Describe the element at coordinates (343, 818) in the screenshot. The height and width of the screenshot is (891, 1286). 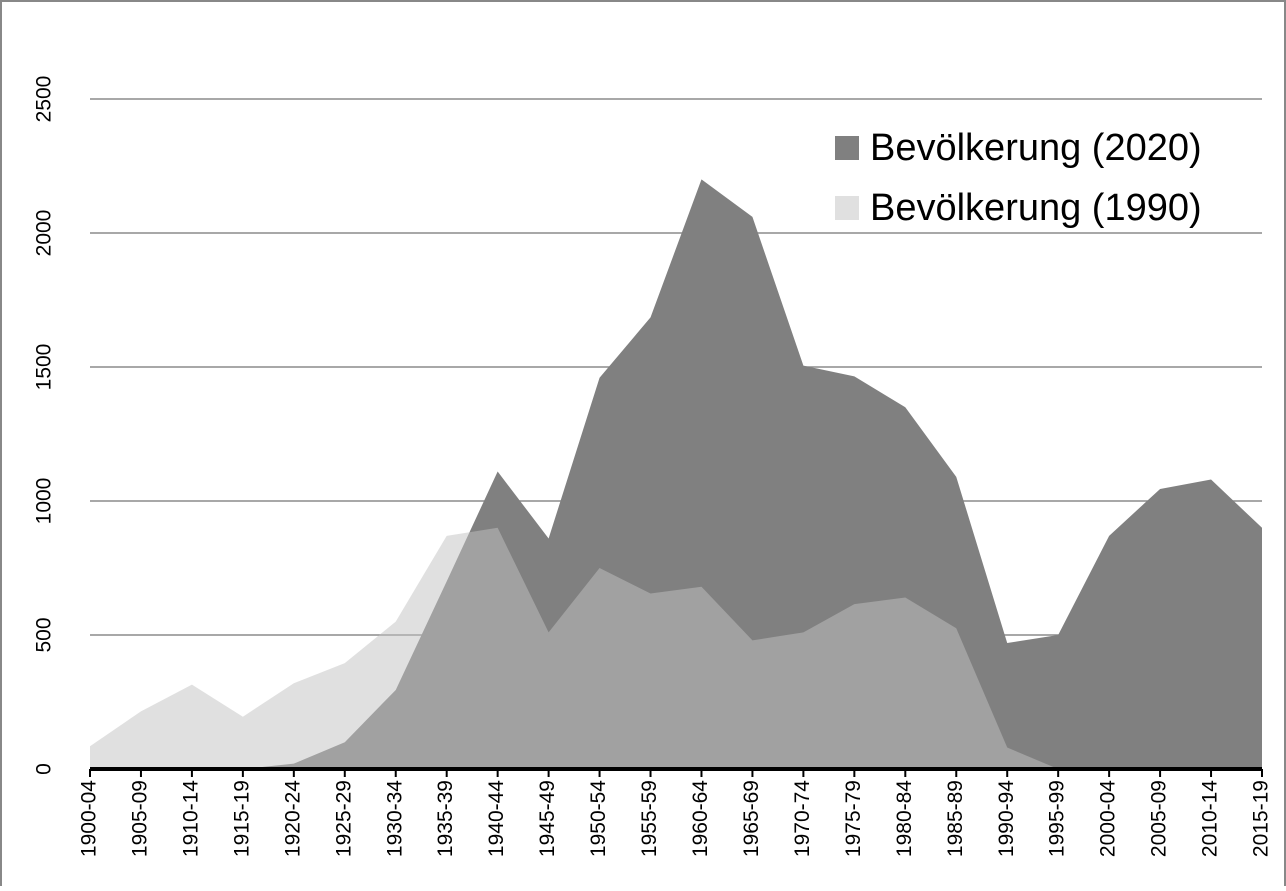
I see `x-tick-label: 1925-29` at that location.